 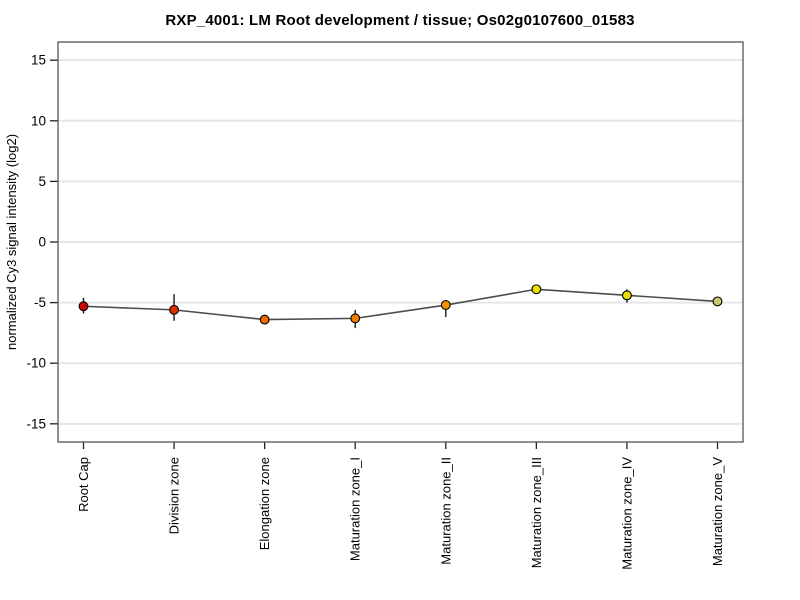 I want to click on y-axis-label: normalized Cy3 signal intensity (log2), so click(x=11, y=242).